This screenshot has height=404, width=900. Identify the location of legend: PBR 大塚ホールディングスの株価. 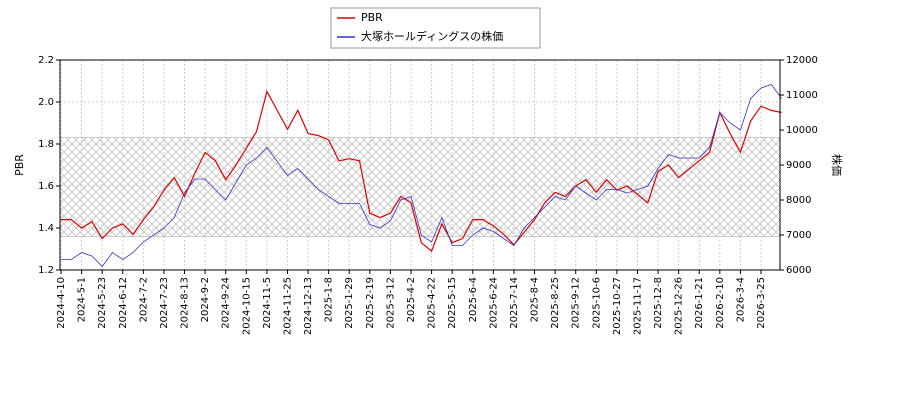
(435, 28).